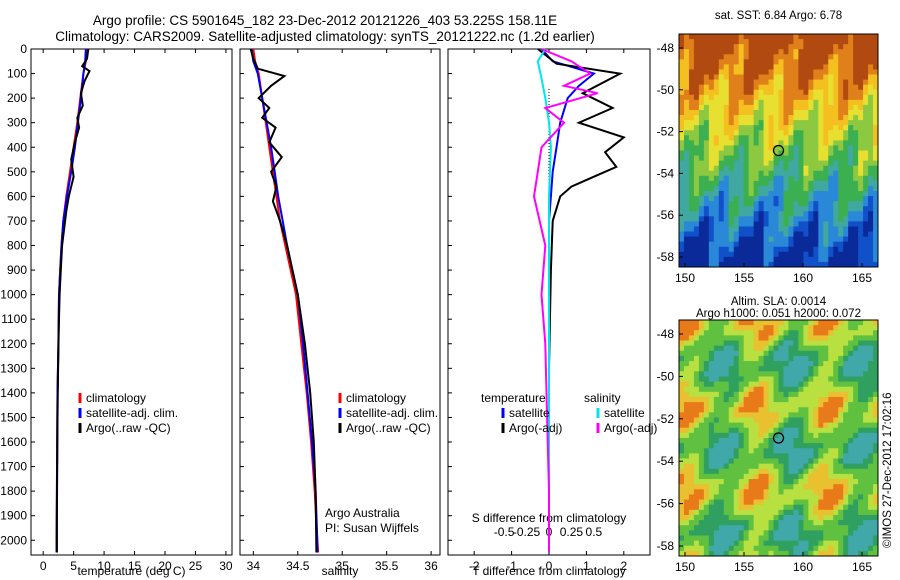 The width and height of the screenshot is (900, 580). I want to click on y-tick-label: 300, so click(17, 123).